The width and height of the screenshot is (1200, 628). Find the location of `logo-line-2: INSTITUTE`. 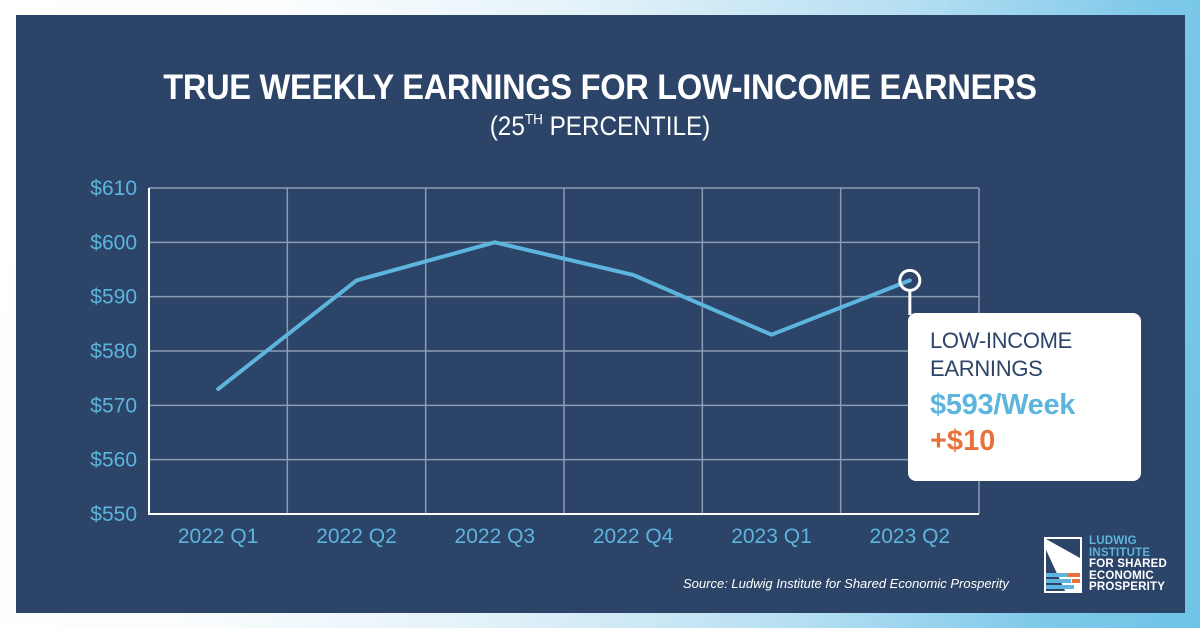

logo-line-2: INSTITUTE is located at coordinates (1120, 552).